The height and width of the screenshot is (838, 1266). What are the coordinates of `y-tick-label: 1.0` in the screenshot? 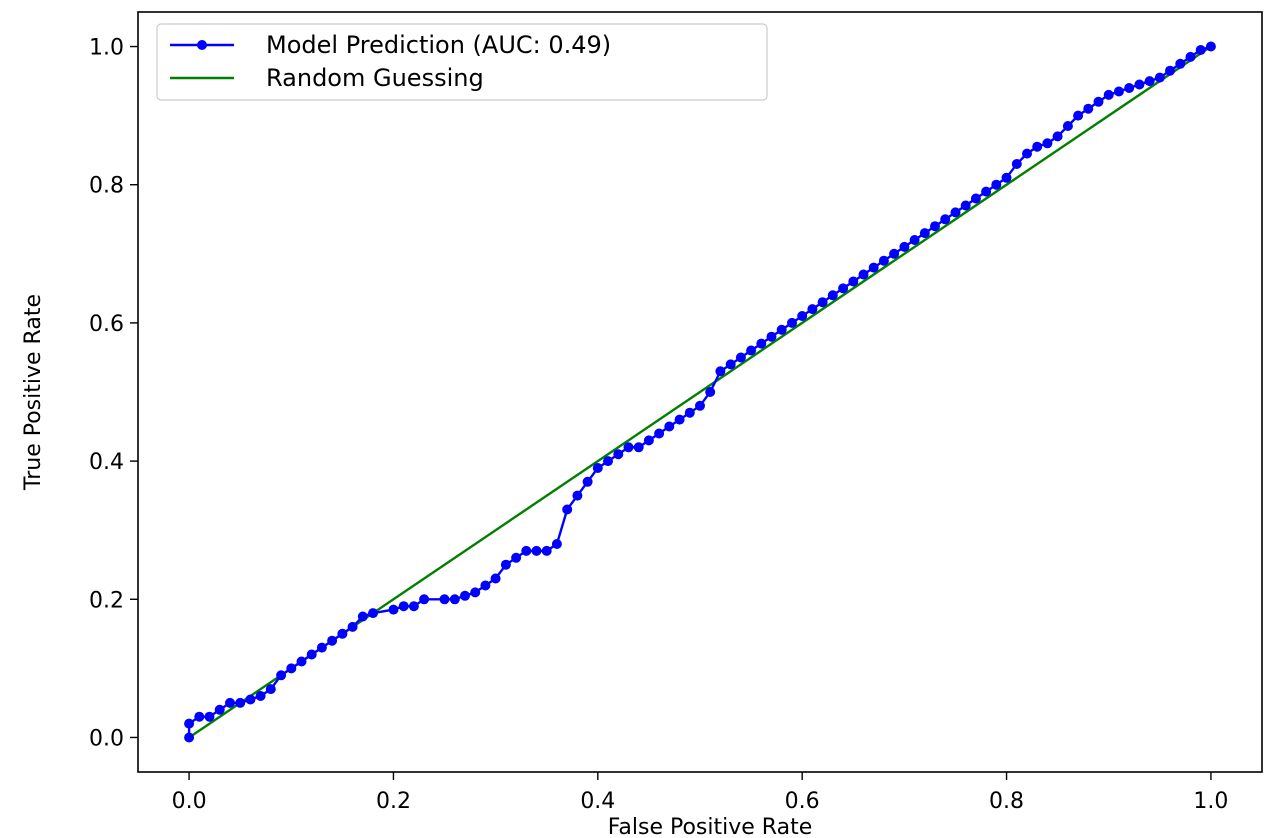 It's located at (106, 48).